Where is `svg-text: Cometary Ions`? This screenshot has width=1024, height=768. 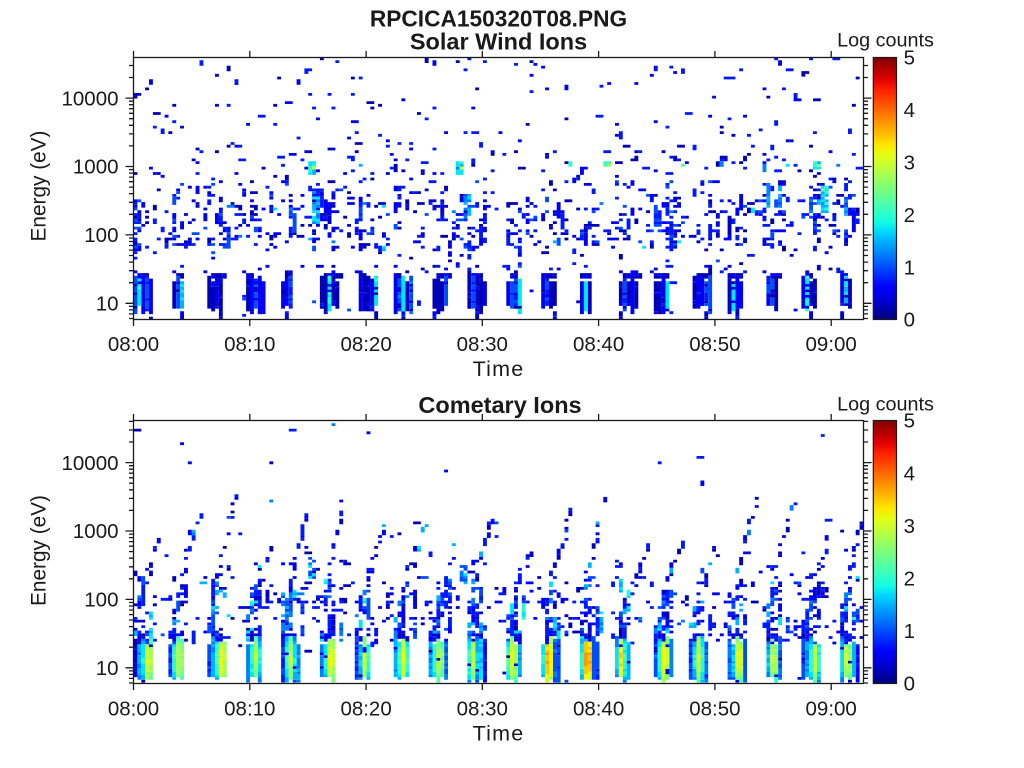 svg-text: Cometary Ions is located at coordinates (499, 405).